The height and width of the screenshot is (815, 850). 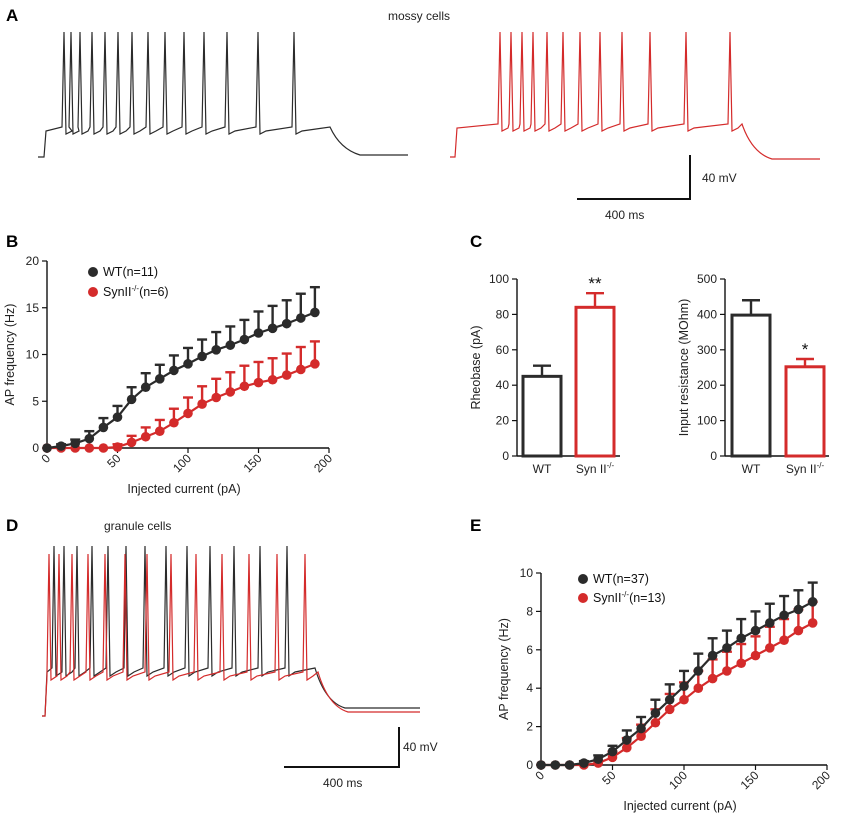 I want to click on y-axis-title: AP frequency (Hz), so click(x=10, y=355).